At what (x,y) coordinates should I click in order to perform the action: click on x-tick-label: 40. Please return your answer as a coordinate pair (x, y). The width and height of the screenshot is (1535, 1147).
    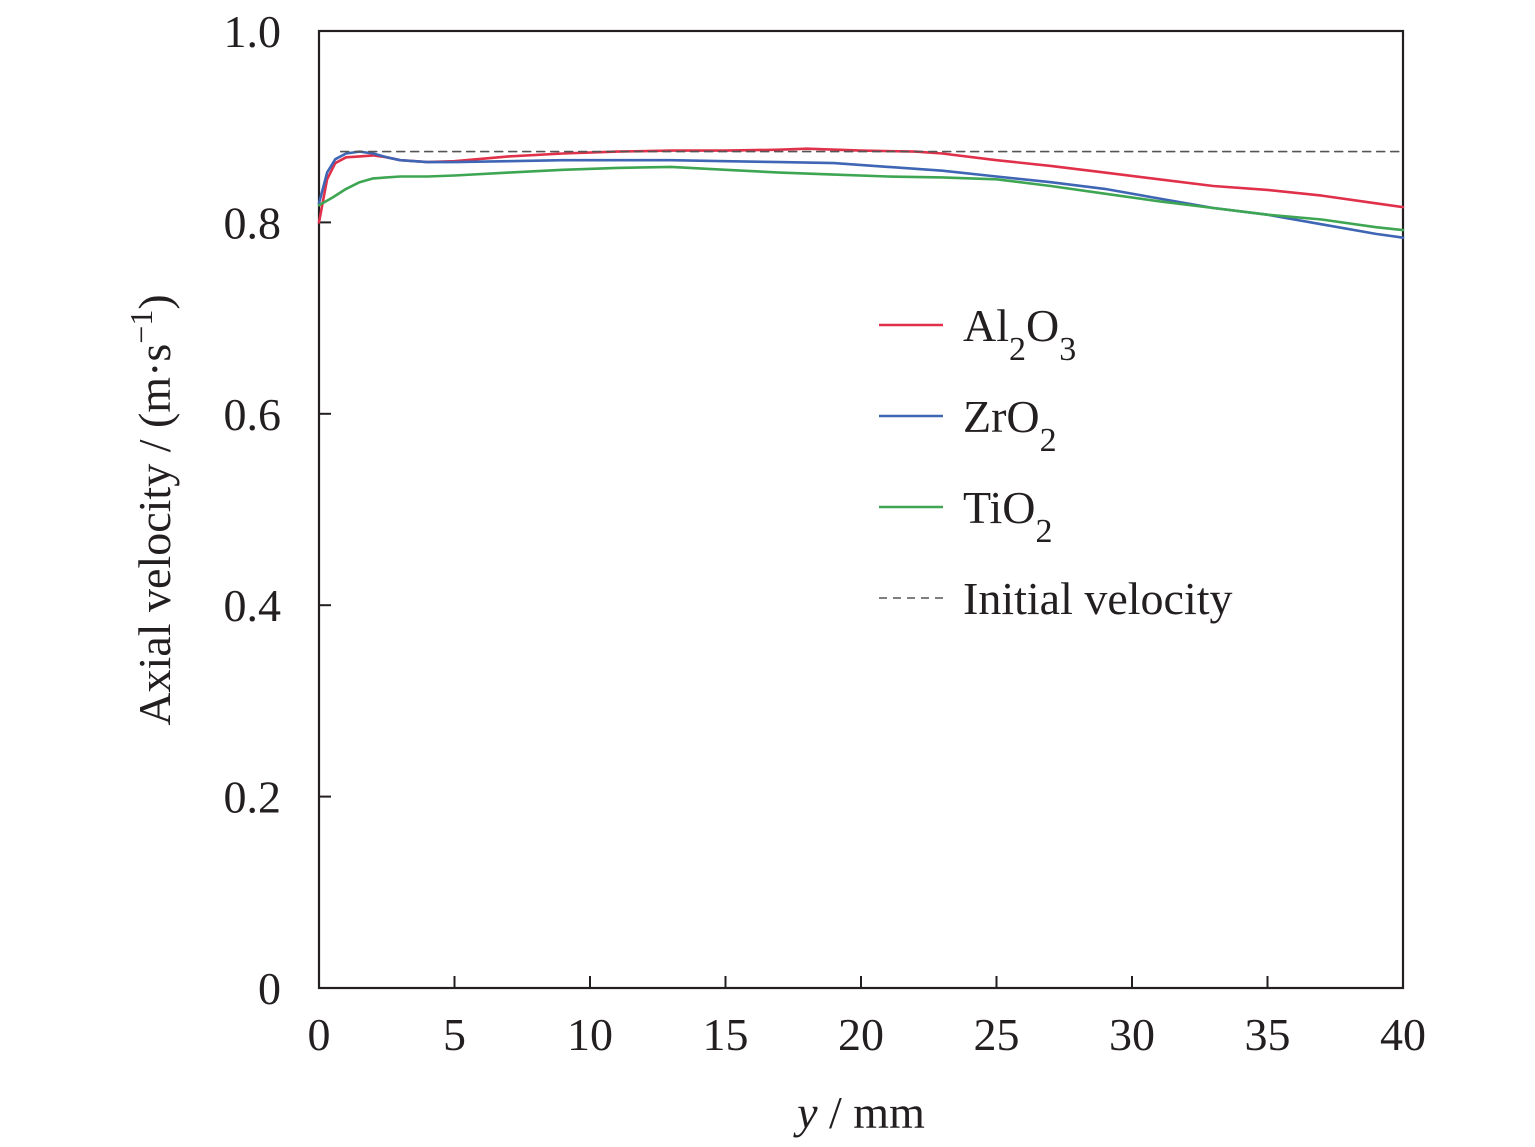
    Looking at the image, I should click on (1403, 1034).